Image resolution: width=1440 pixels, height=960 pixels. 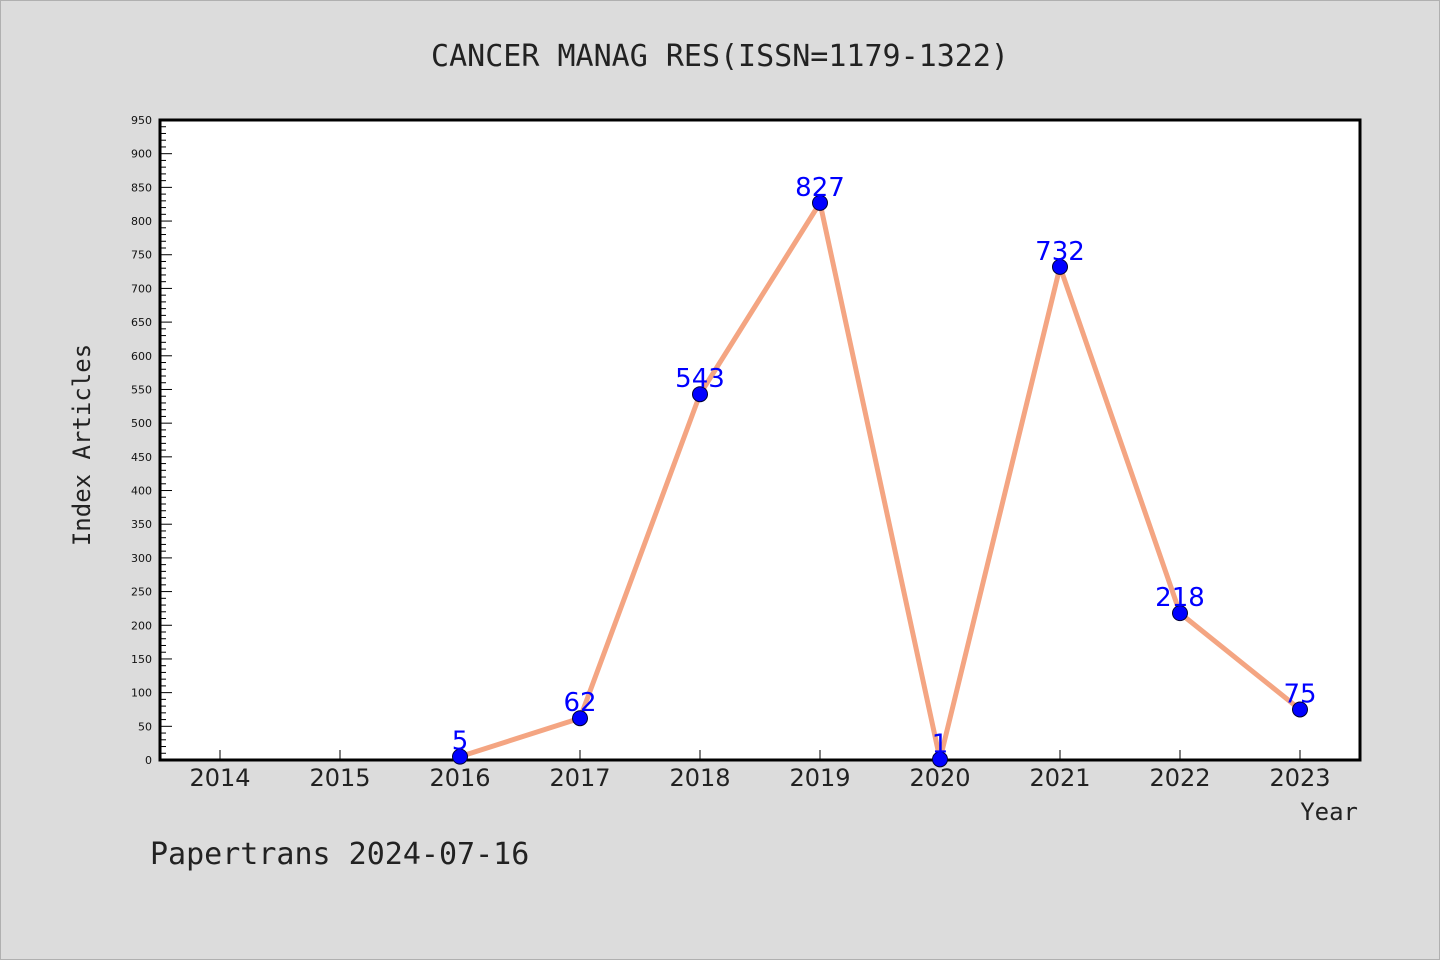 What do you see at coordinates (1059, 778) in the screenshot?
I see `x-tick-label: 2021` at bounding box center [1059, 778].